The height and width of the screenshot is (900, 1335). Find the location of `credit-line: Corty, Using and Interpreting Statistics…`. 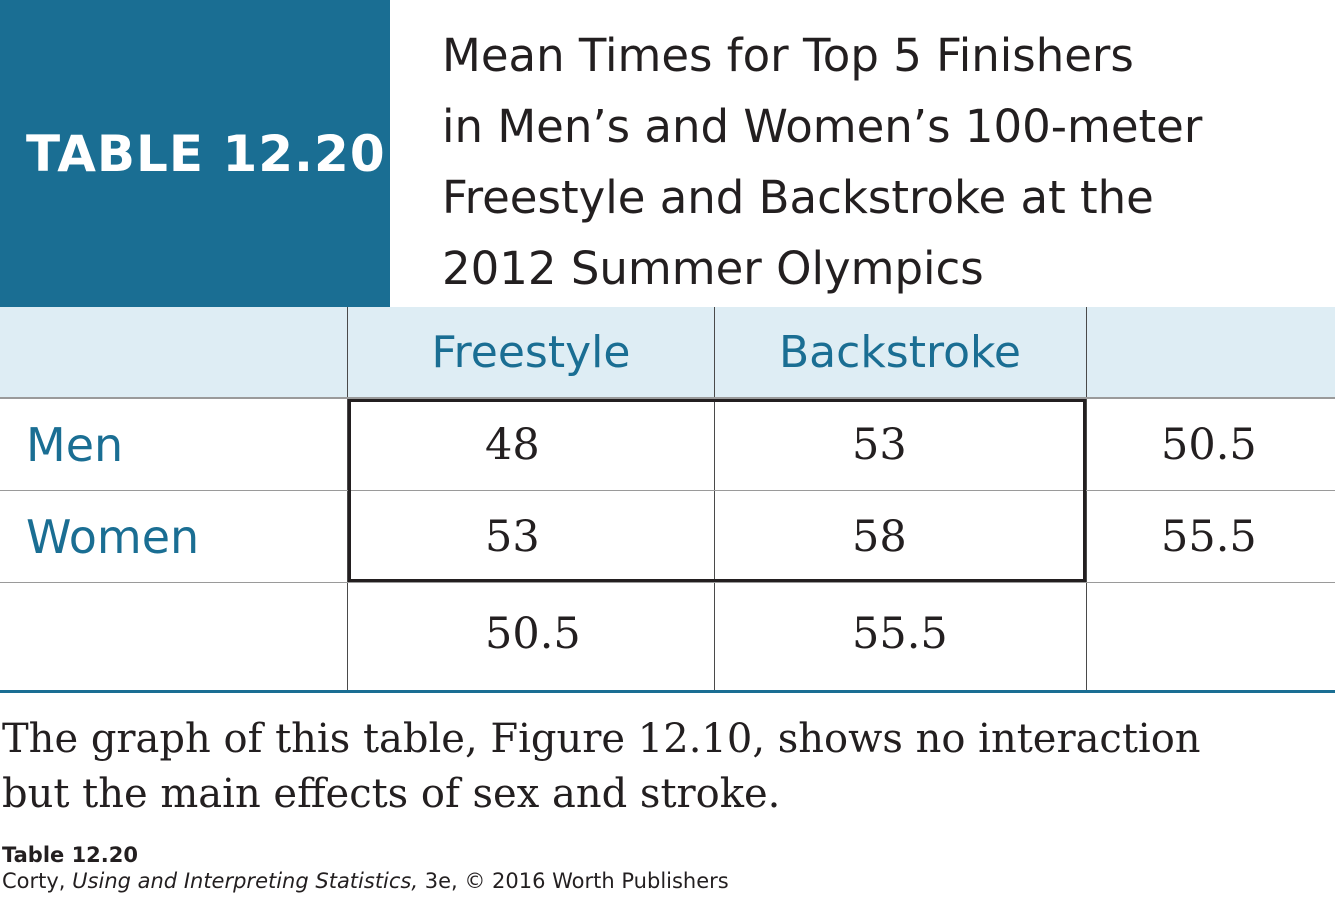

credit-line: Corty, Using and Interpreting Statistics… is located at coordinates (365, 881).